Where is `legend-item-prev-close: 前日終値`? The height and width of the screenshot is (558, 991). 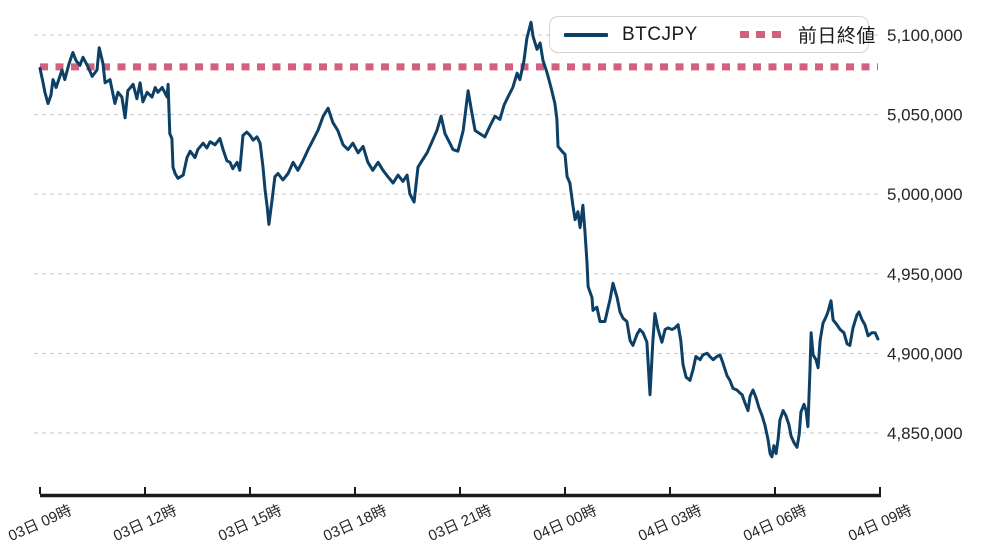
legend-item-prev-close: 前日終値 is located at coordinates (807, 34).